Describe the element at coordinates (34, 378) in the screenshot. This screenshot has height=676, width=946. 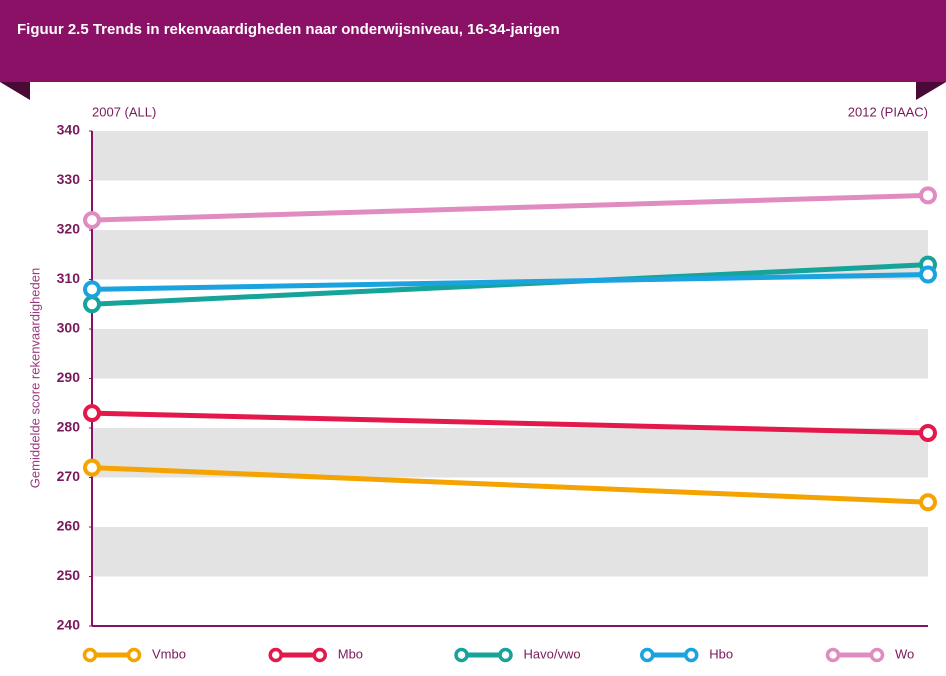
I see `y-axis-label: Gemiddelde score rekenvaardigheden` at that location.